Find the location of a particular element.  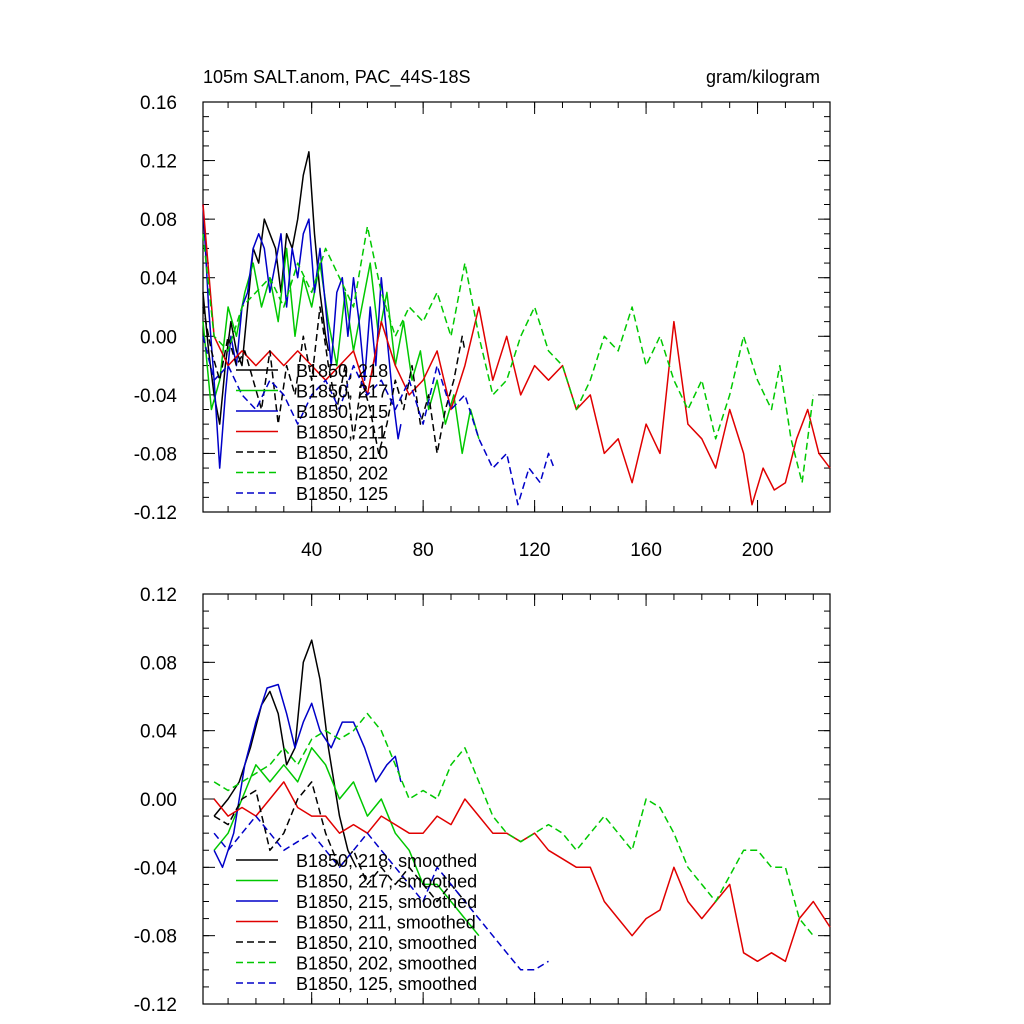

legend-label: B1850, 210, smoothed is located at coordinates (386, 943).